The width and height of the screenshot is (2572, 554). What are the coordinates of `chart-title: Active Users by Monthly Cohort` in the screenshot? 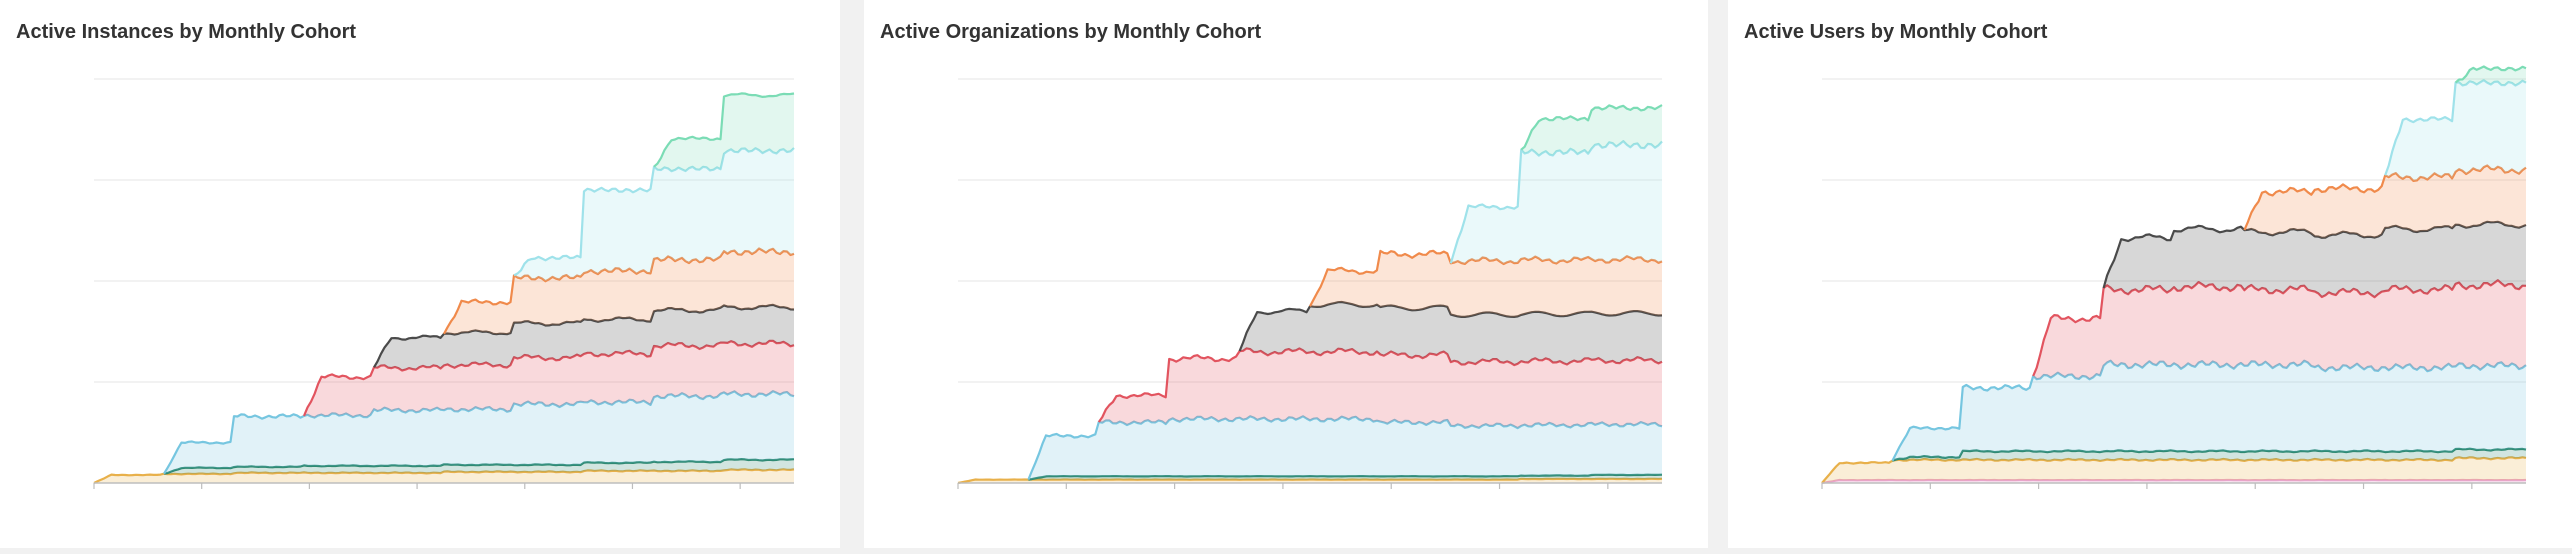 It's located at (1896, 32).